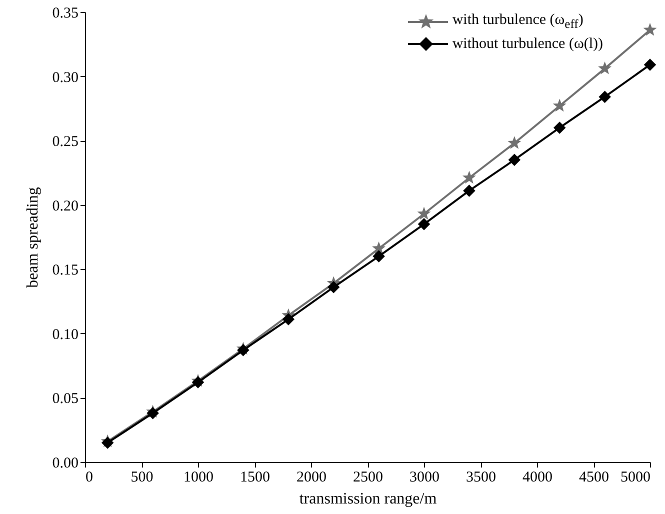 This screenshot has height=514, width=665. Describe the element at coordinates (65, 142) in the screenshot. I see `y-tick-label: 0.25` at that location.